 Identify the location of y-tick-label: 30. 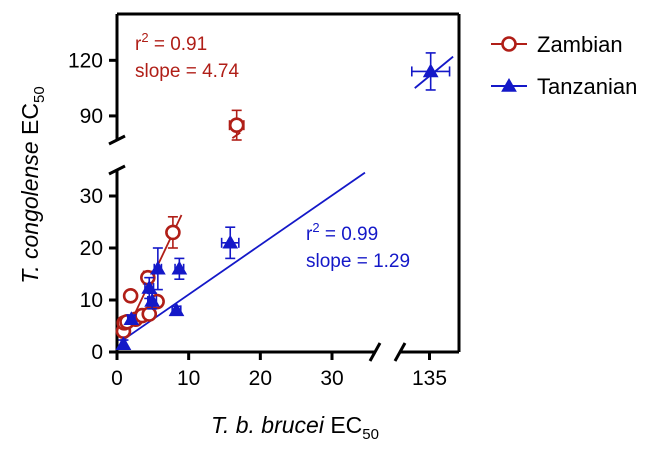
(91, 196).